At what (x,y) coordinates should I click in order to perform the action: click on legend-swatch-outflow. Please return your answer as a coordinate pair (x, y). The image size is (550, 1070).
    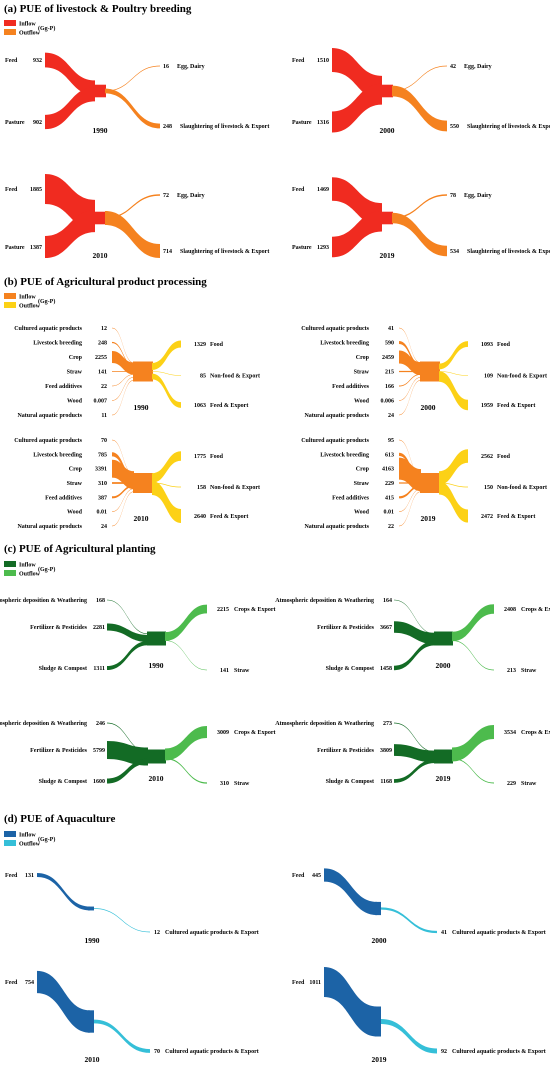
    Looking at the image, I should click on (10, 32).